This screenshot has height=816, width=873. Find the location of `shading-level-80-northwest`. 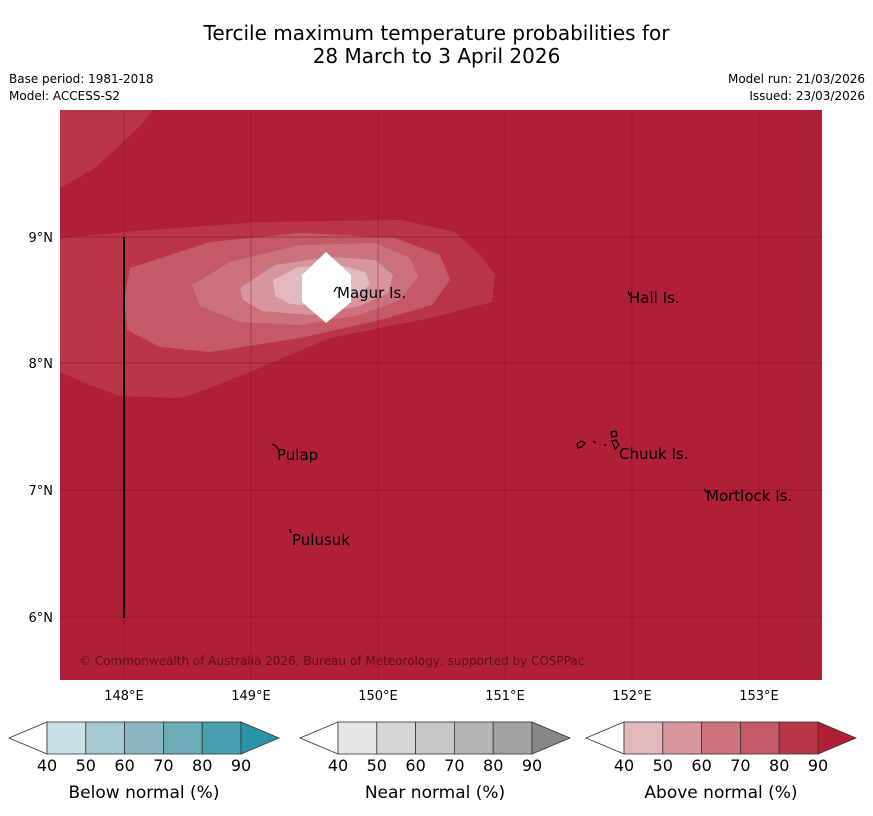

shading-level-80-northwest is located at coordinates (106, 149).